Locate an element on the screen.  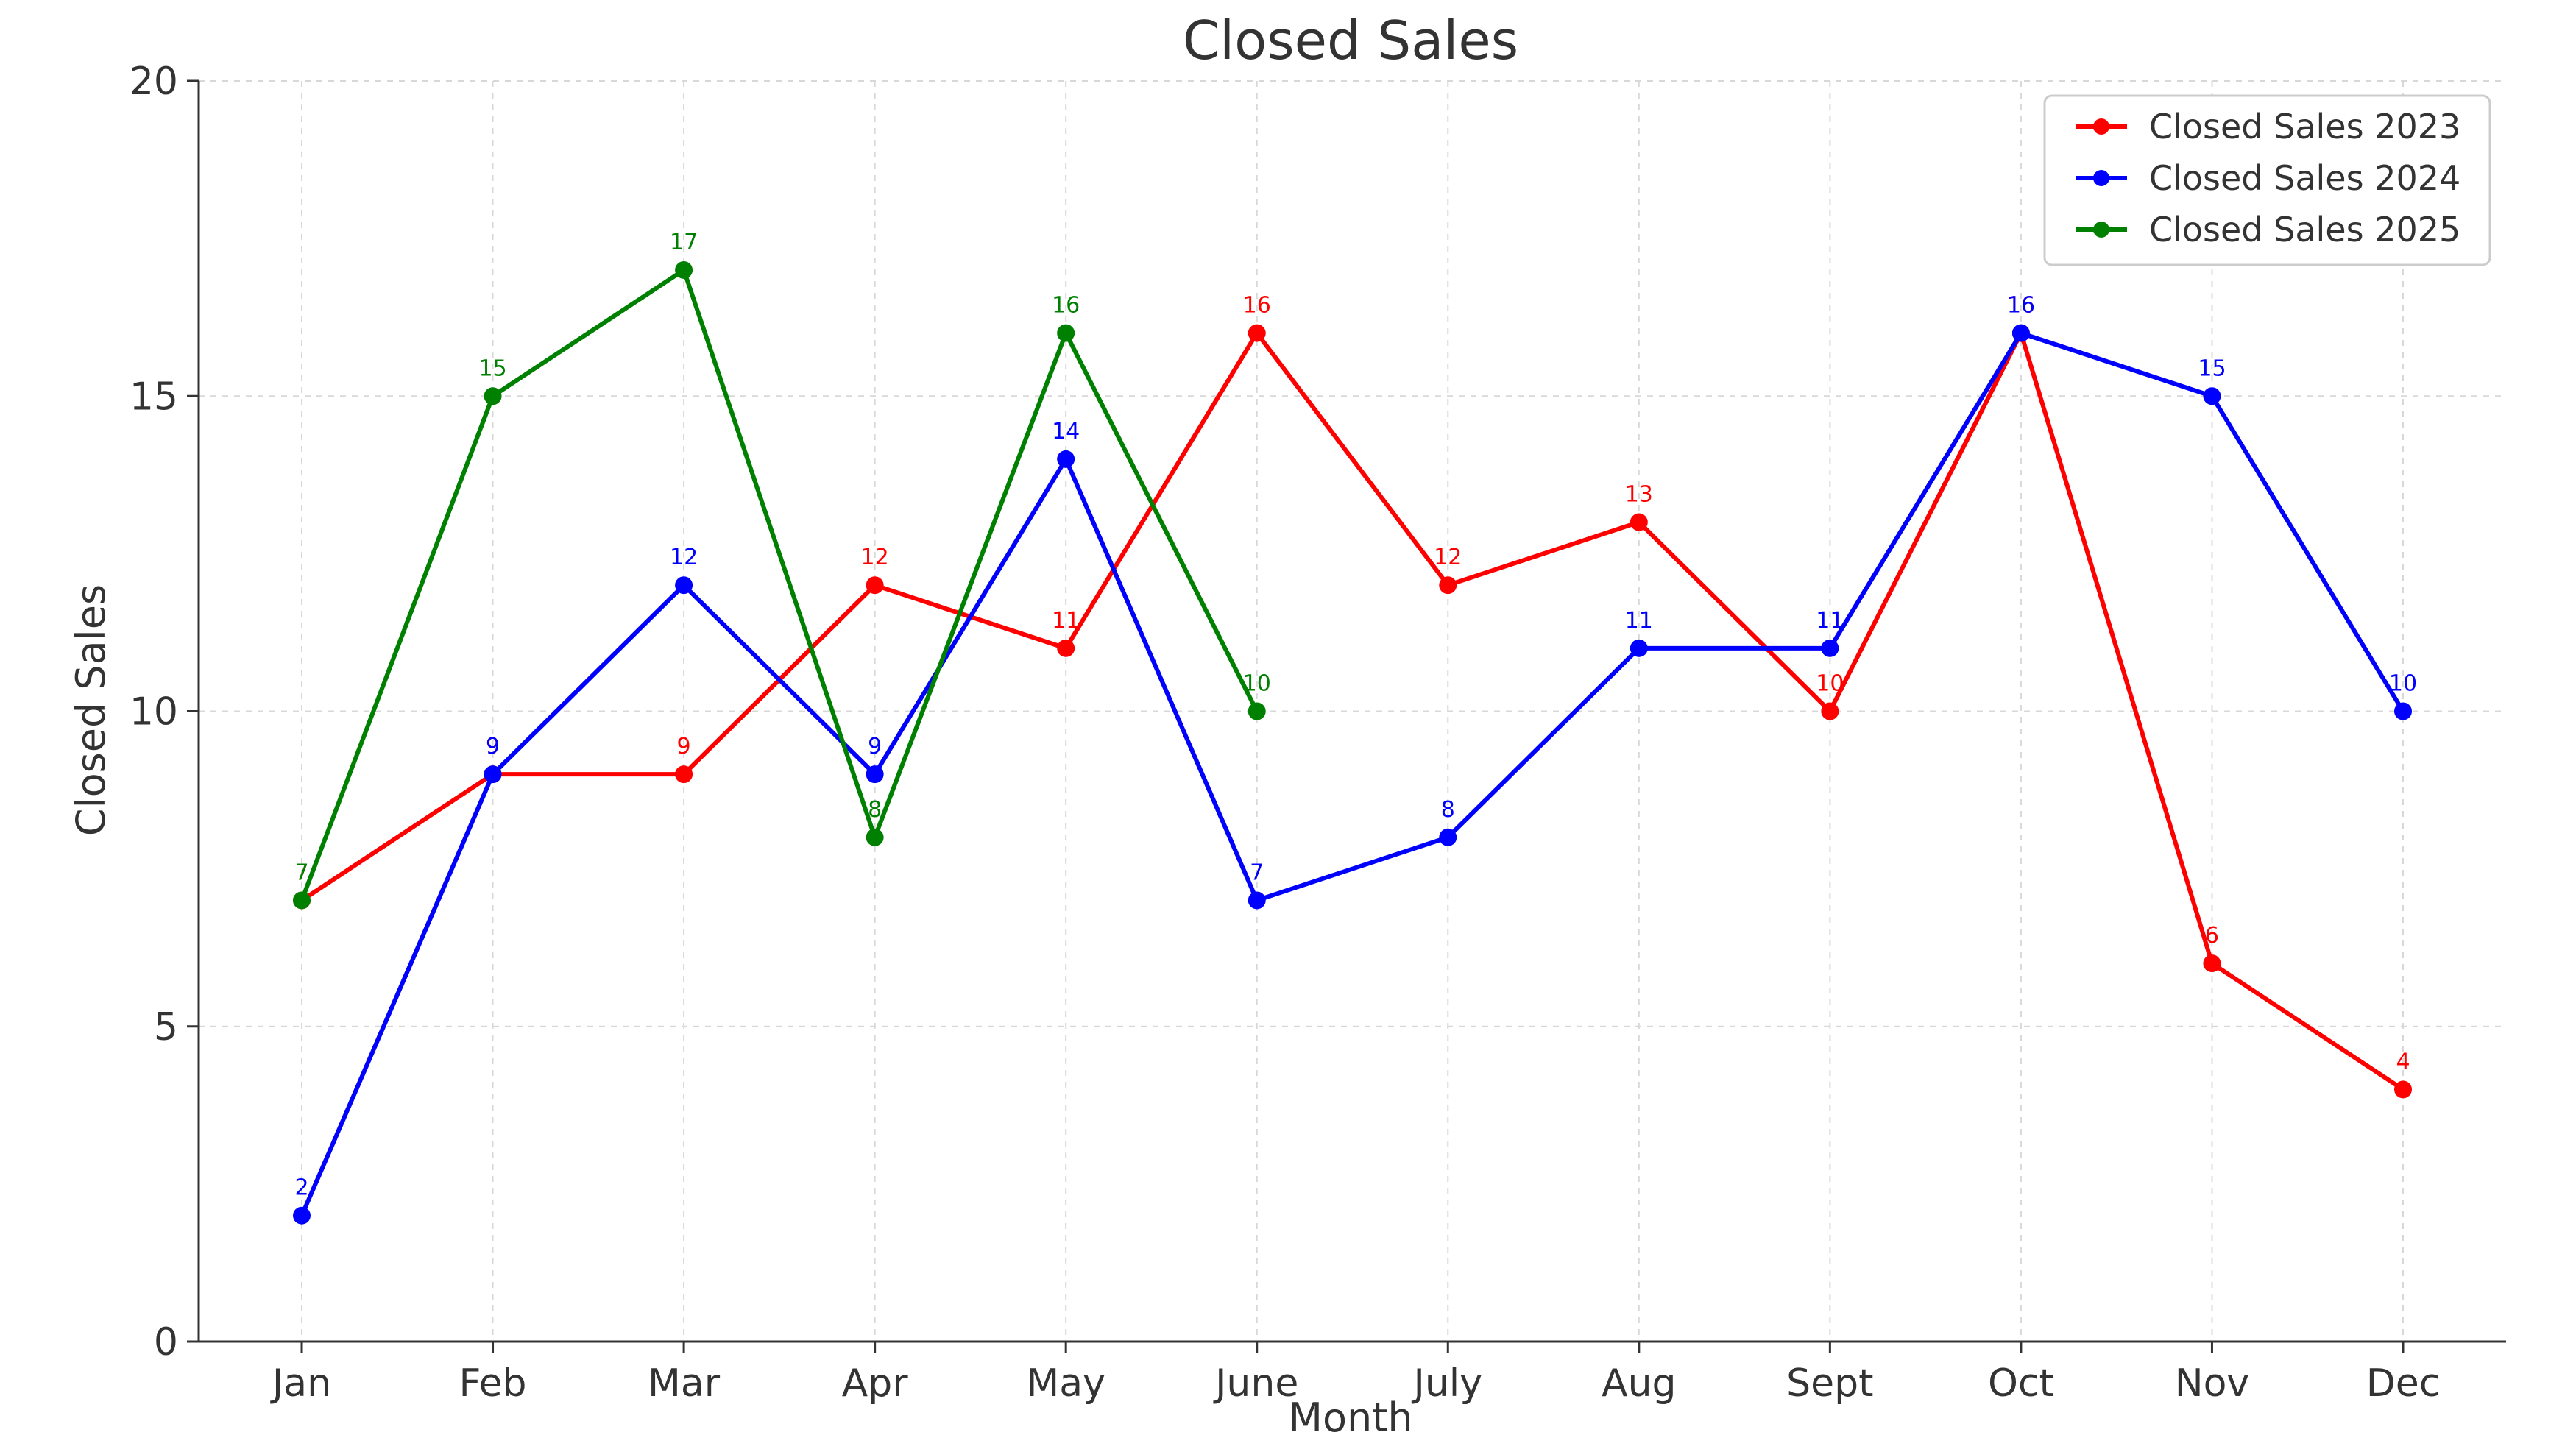
series-1-label-5: 7 is located at coordinates (1257, 872).